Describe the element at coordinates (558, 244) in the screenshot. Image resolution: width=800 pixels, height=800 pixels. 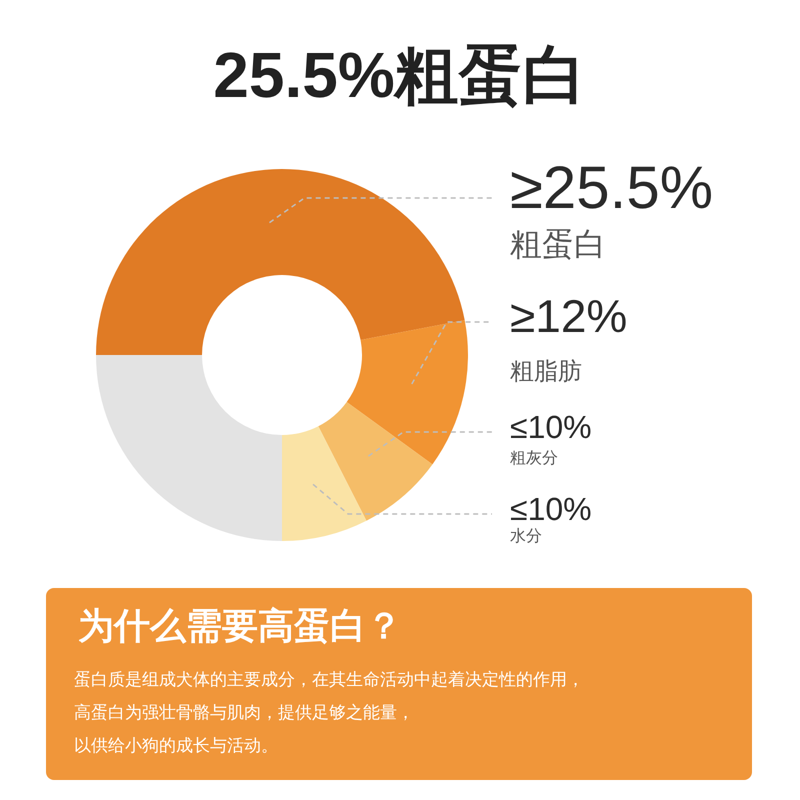
I see `slice-label: 粗蛋白` at that location.